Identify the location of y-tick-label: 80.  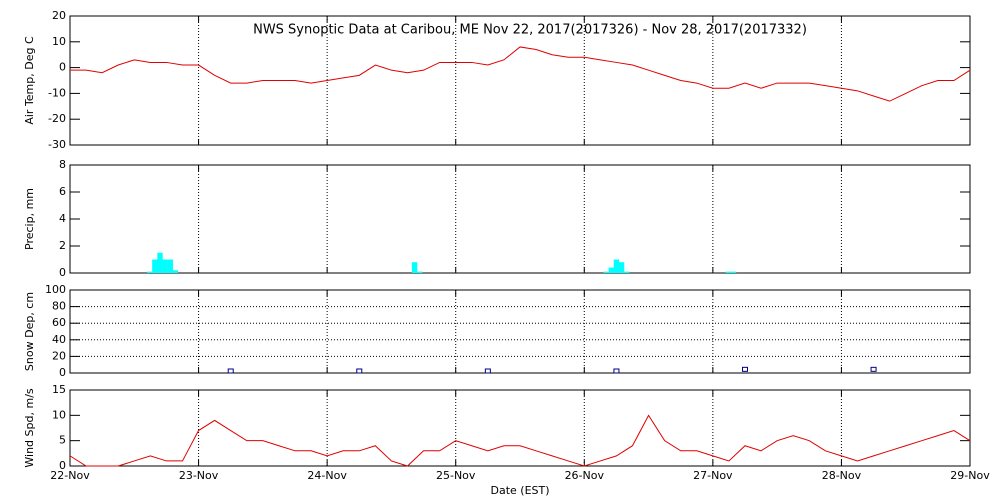
(59, 306).